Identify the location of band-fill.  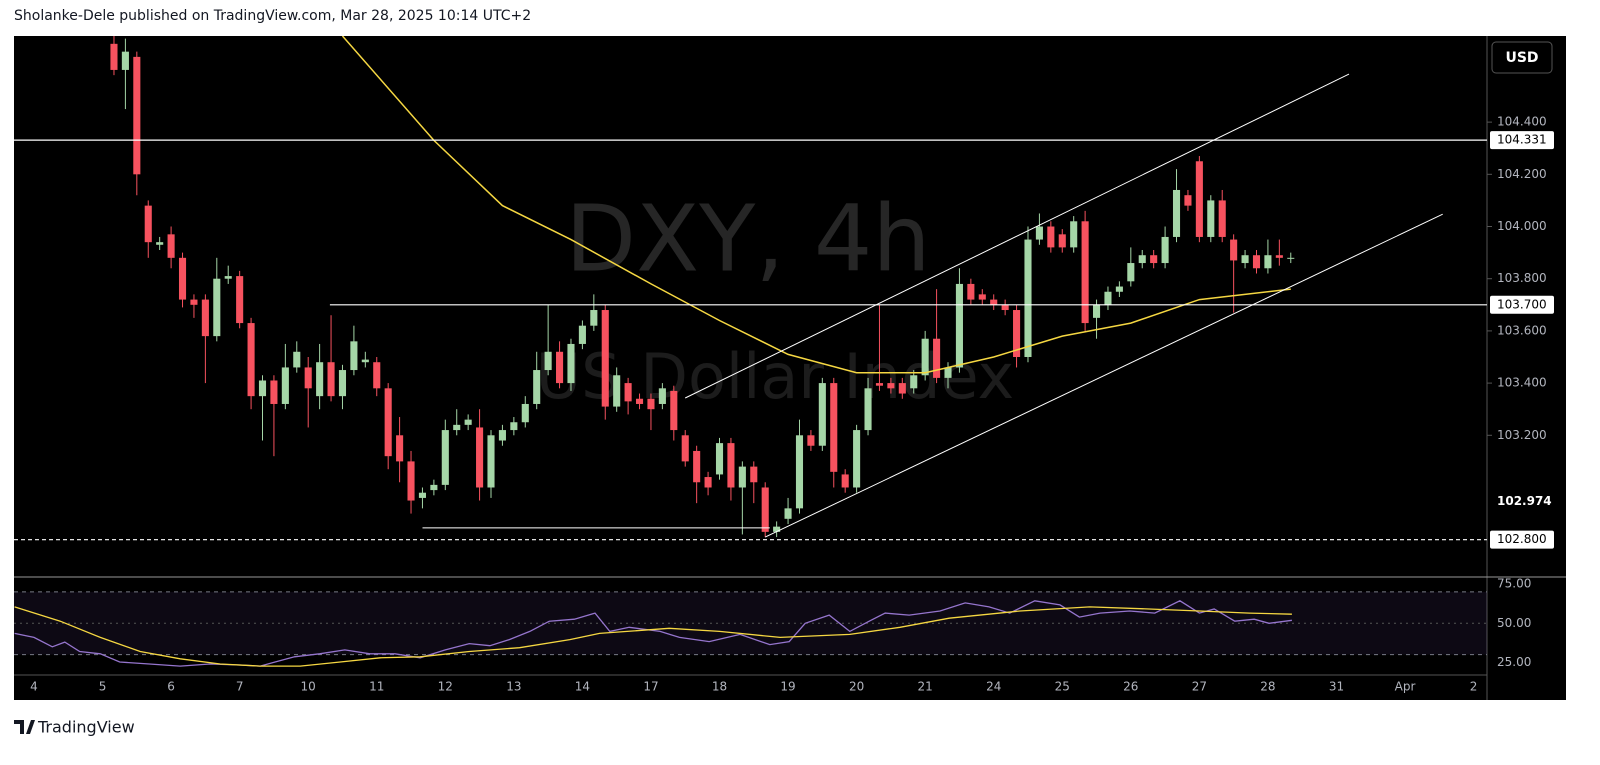
(750, 623).